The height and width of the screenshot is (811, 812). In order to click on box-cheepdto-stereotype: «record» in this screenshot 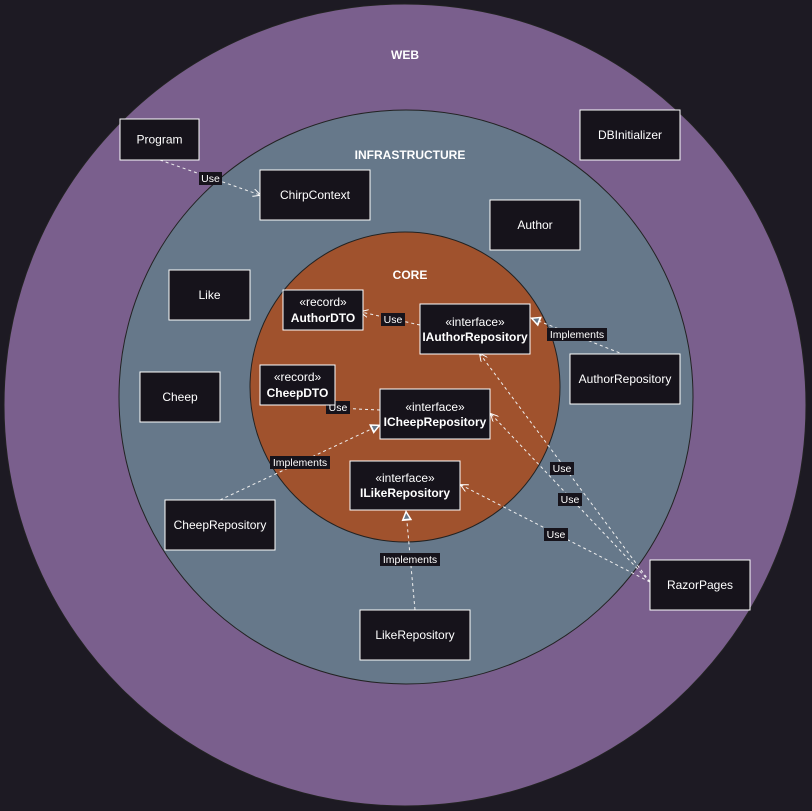, I will do `click(298, 377)`.